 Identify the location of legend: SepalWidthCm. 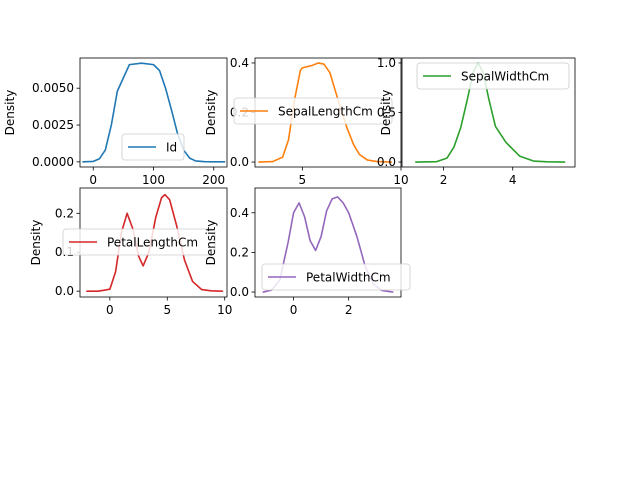
(493, 76).